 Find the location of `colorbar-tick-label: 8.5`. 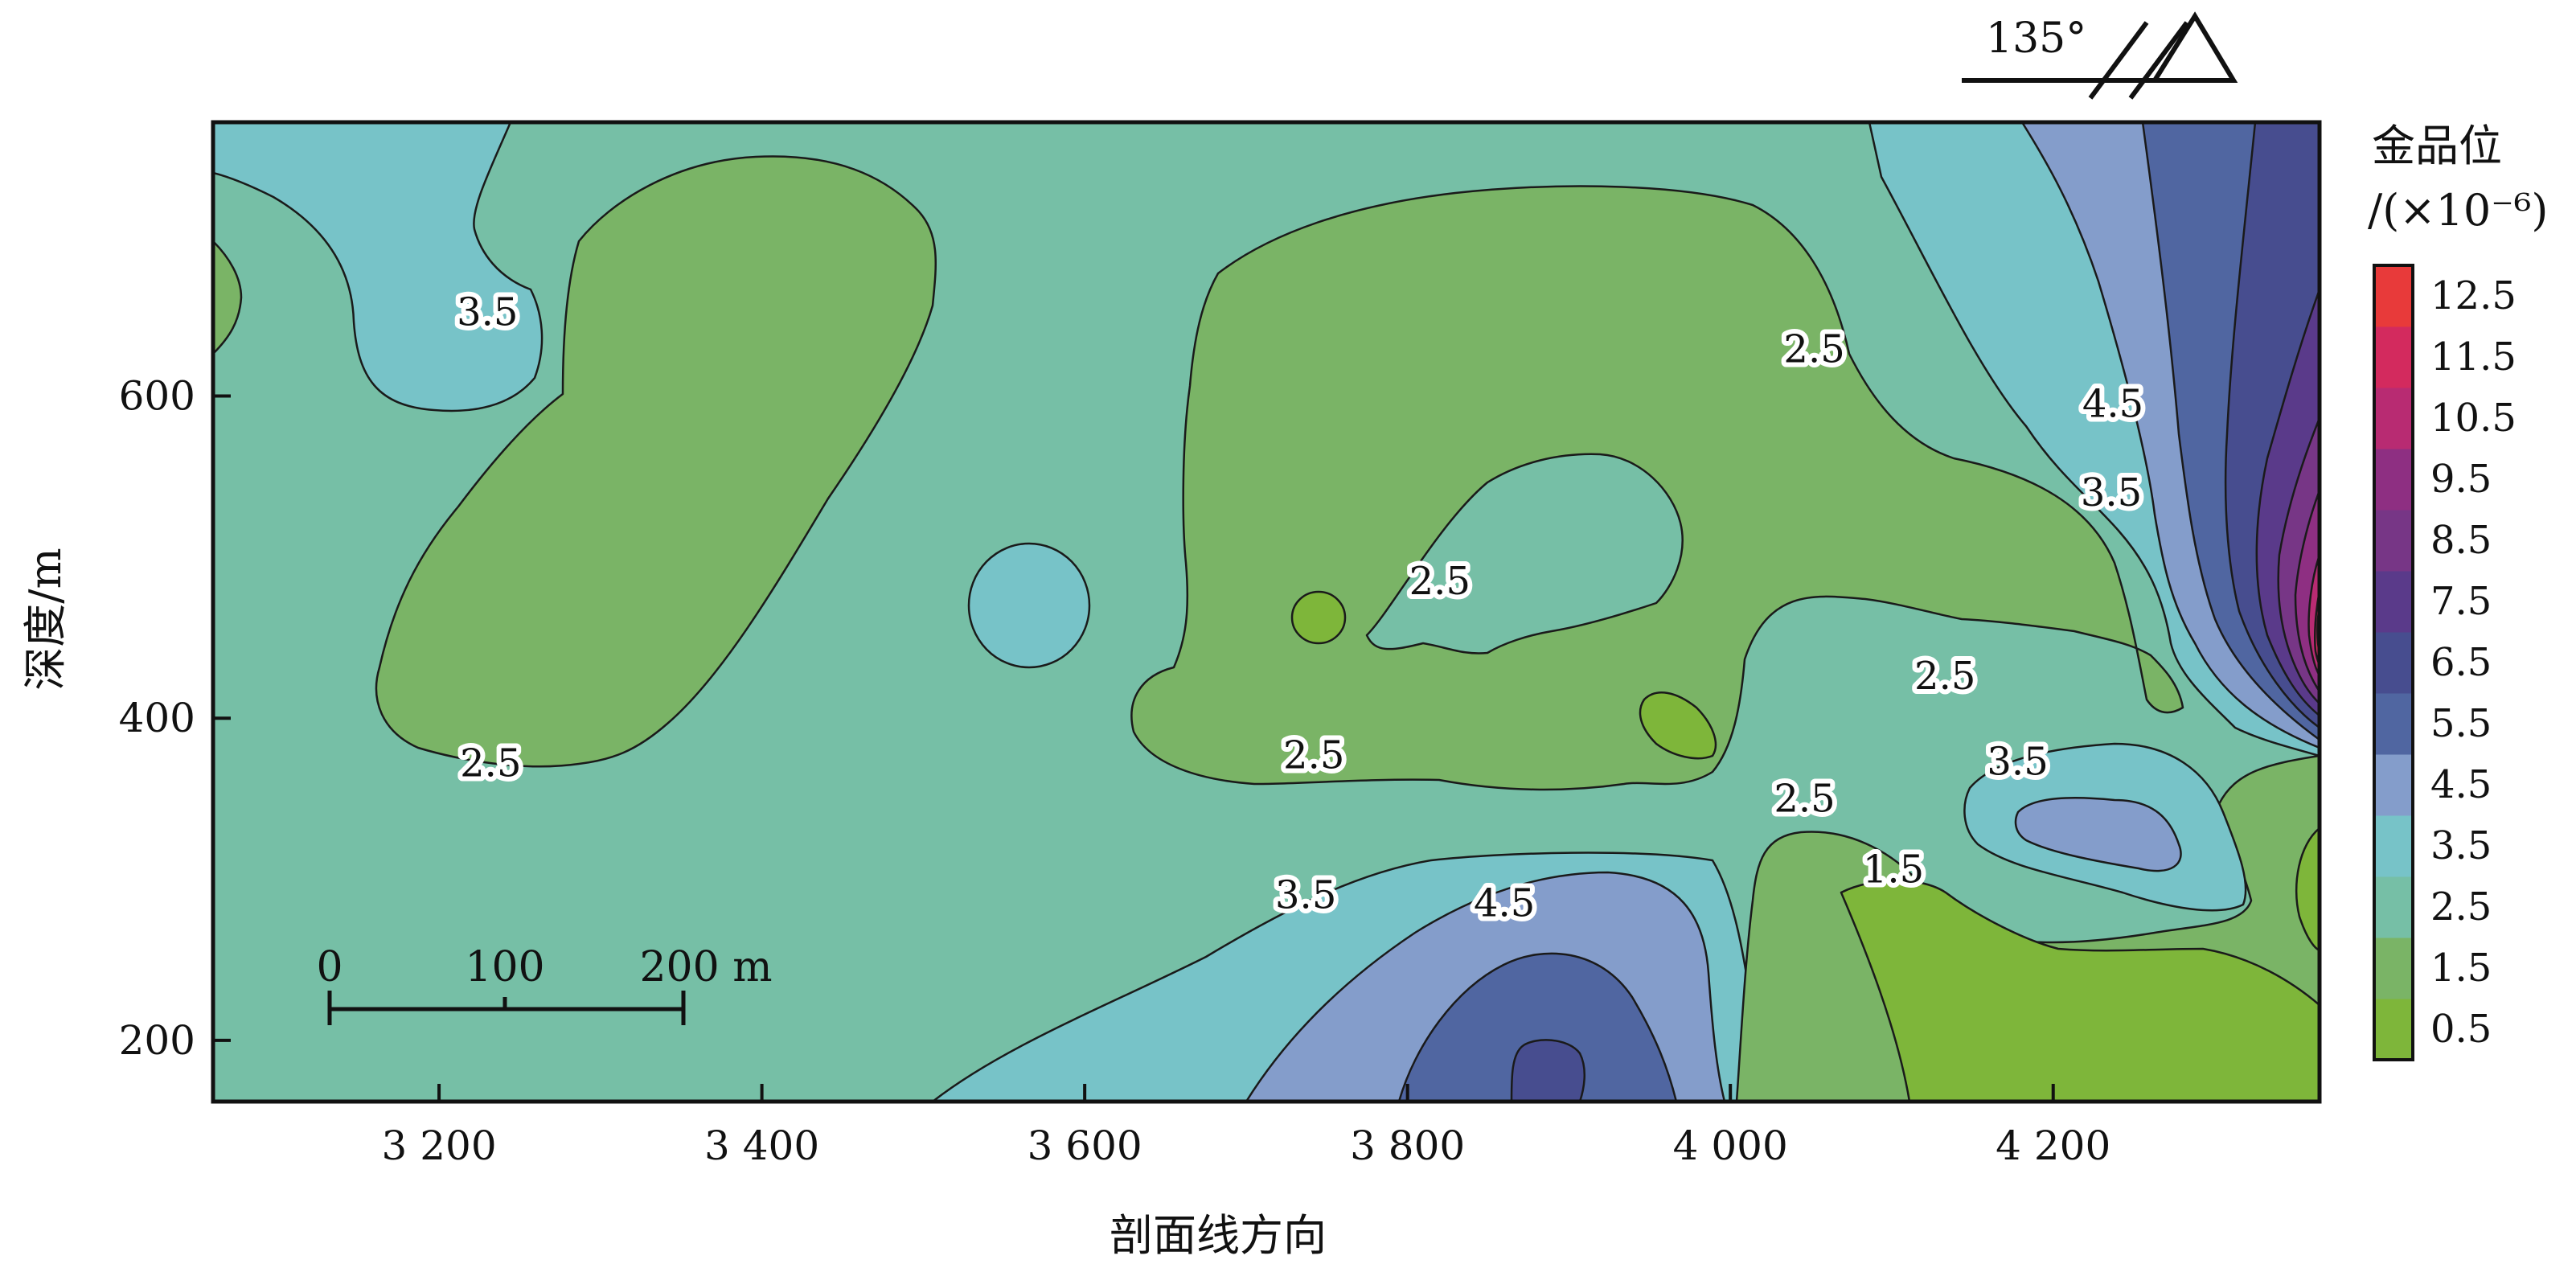

colorbar-tick-label: 8.5 is located at coordinates (2461, 540).